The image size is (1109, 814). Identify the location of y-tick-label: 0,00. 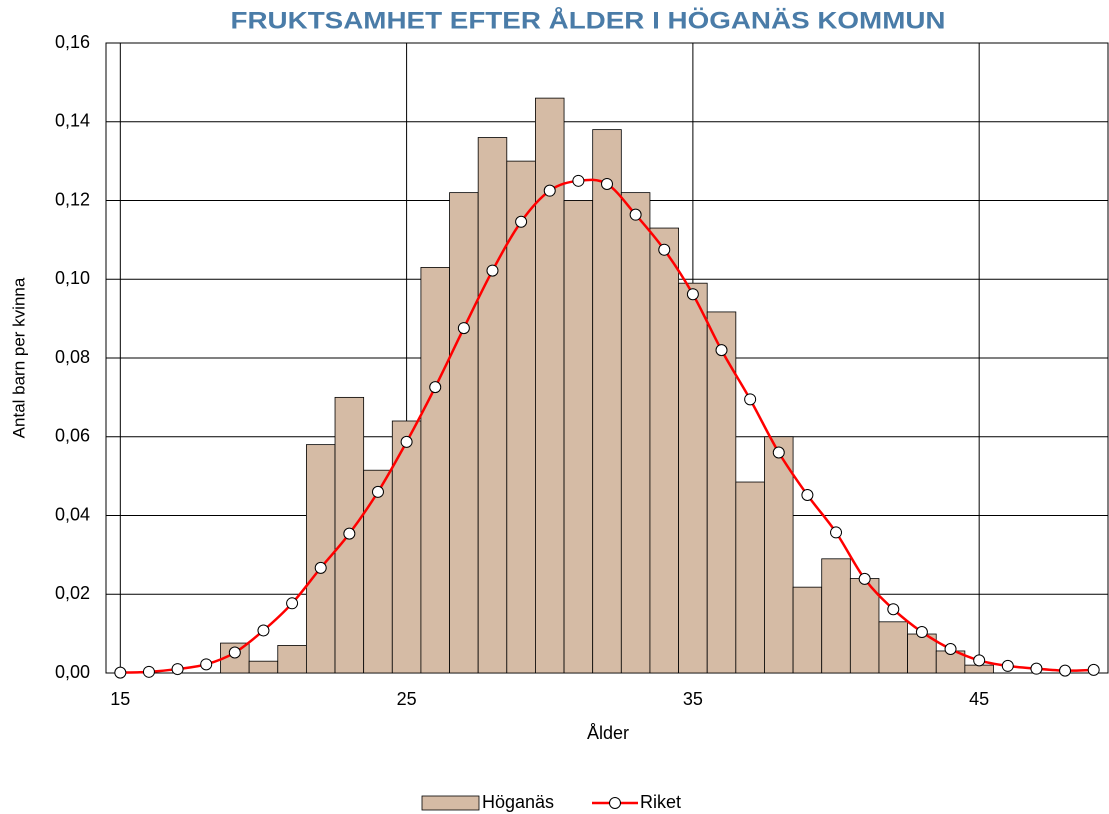
(72, 672).